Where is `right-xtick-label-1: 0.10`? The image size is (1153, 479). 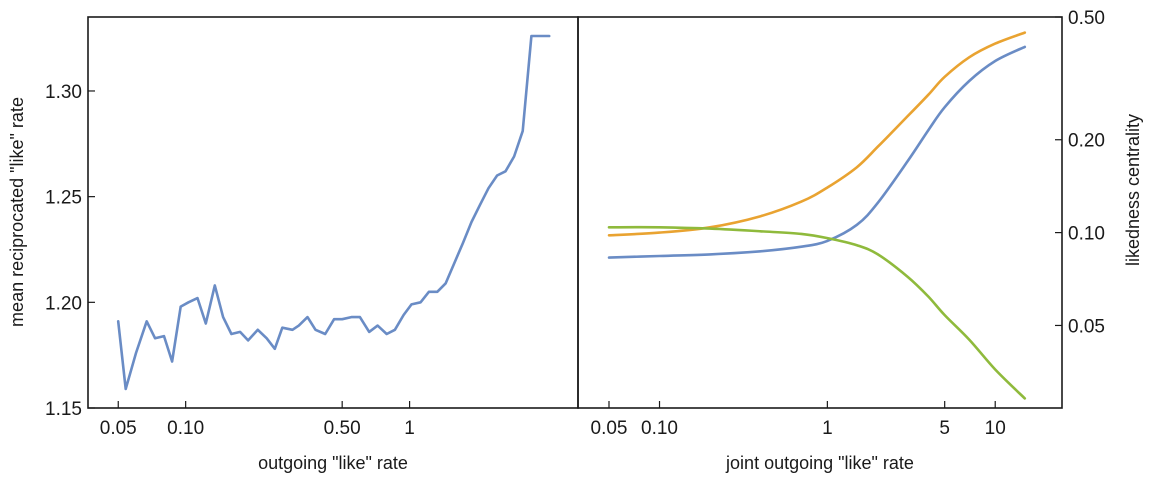 right-xtick-label-1: 0.10 is located at coordinates (659, 428).